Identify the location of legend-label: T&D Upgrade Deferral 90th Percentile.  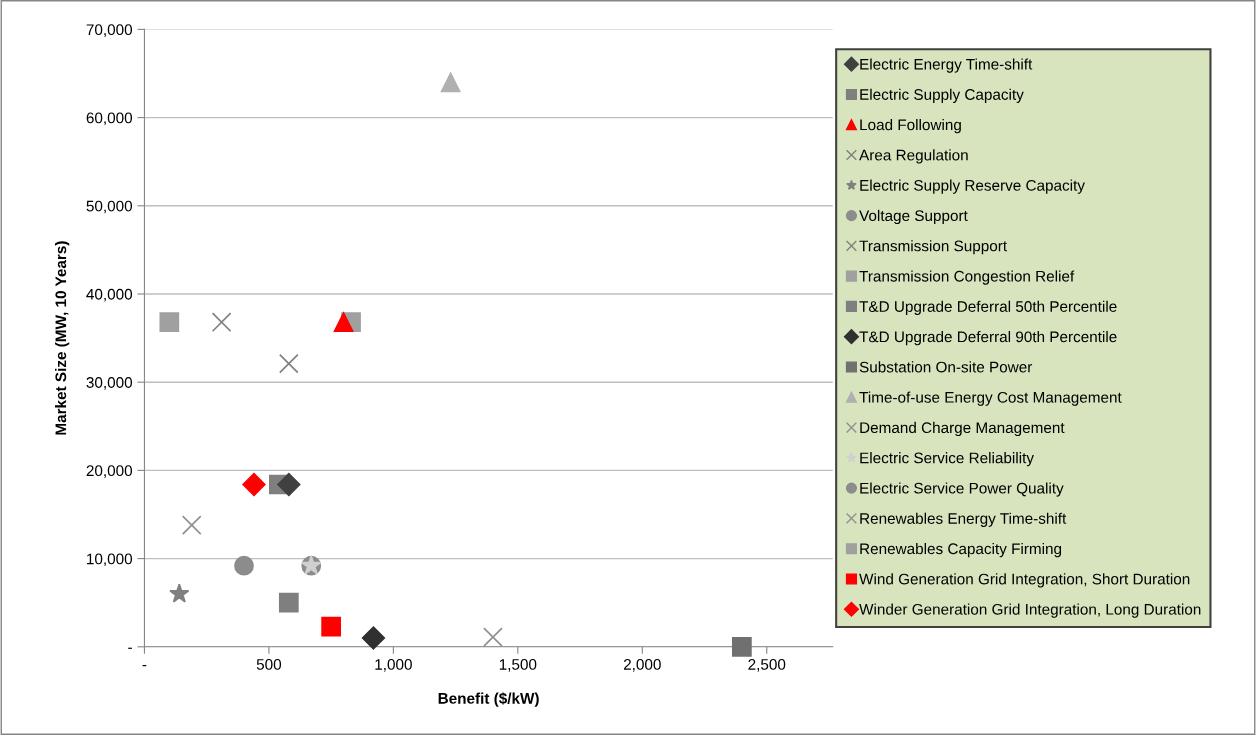
(988, 338).